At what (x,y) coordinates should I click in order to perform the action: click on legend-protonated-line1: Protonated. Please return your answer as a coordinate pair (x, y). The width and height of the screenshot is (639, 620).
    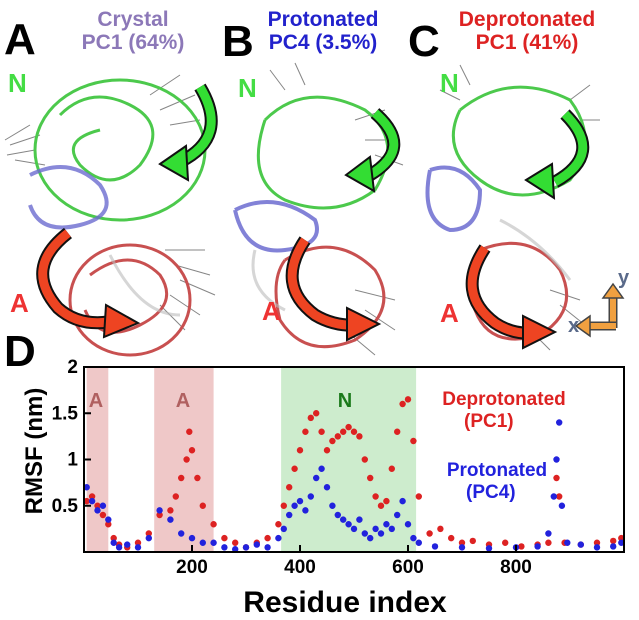
    Looking at the image, I should click on (497, 470).